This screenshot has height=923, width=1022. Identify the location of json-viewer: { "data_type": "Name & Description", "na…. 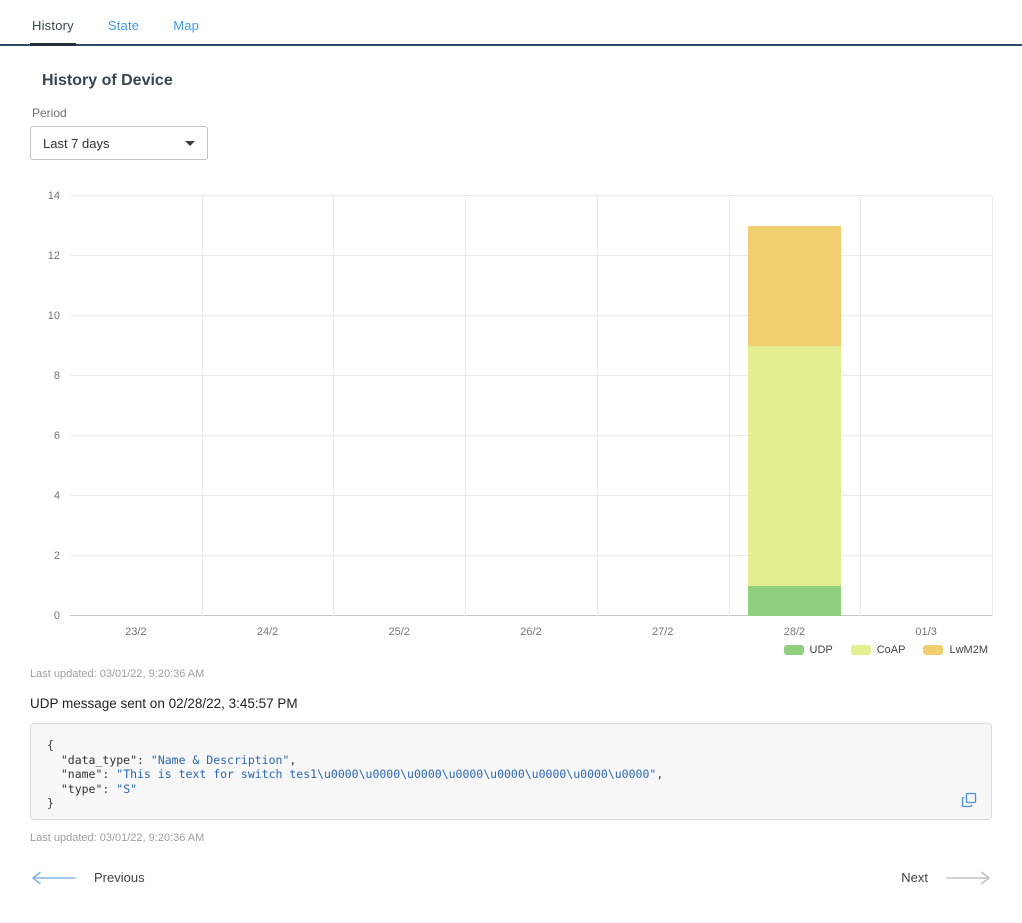
(511, 771).